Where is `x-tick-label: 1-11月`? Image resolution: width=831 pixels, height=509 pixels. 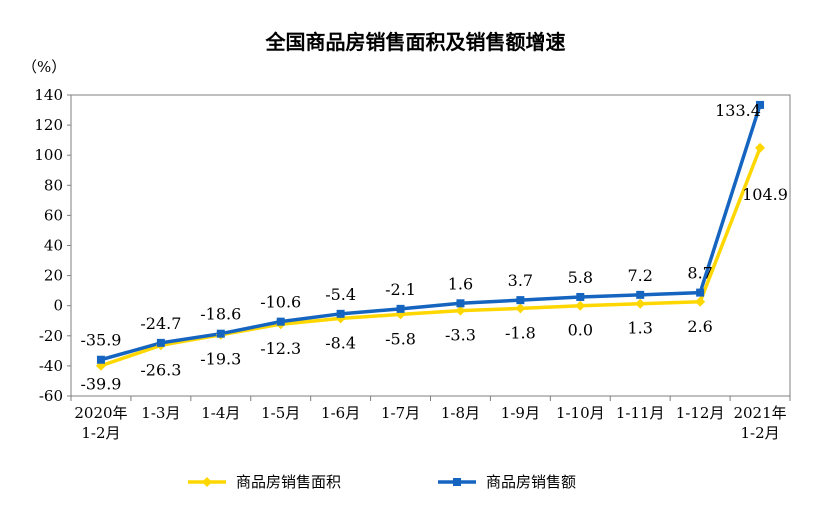 x-tick-label: 1-11月 is located at coordinates (640, 413).